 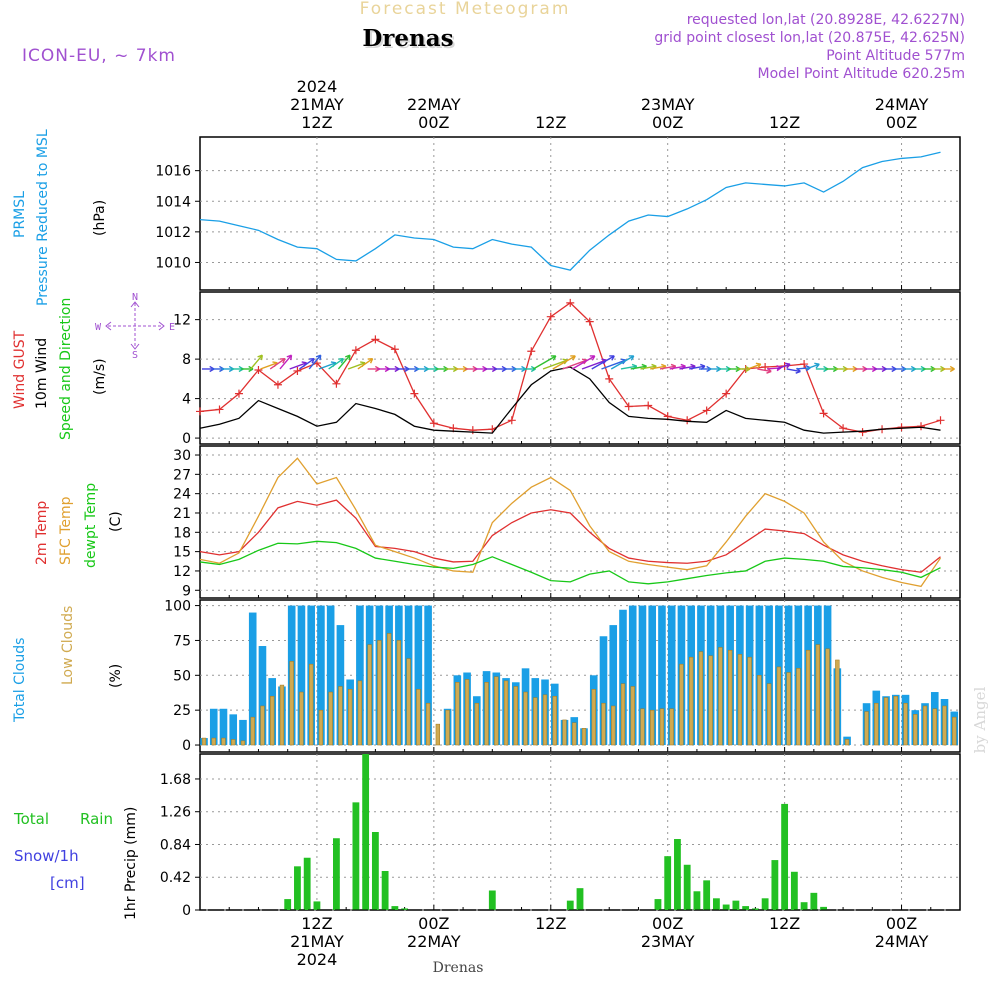 What do you see at coordinates (182, 676) in the screenshot?
I see `y-tick-label: 50` at bounding box center [182, 676].